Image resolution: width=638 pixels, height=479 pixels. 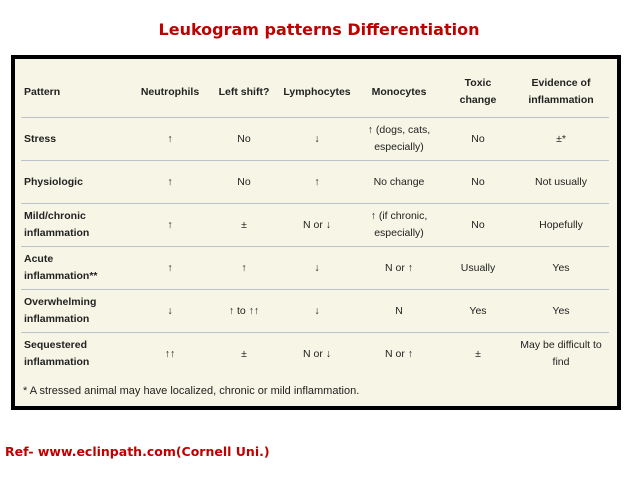 What do you see at coordinates (561, 225) in the screenshot?
I see `table-cell: Hopefully` at bounding box center [561, 225].